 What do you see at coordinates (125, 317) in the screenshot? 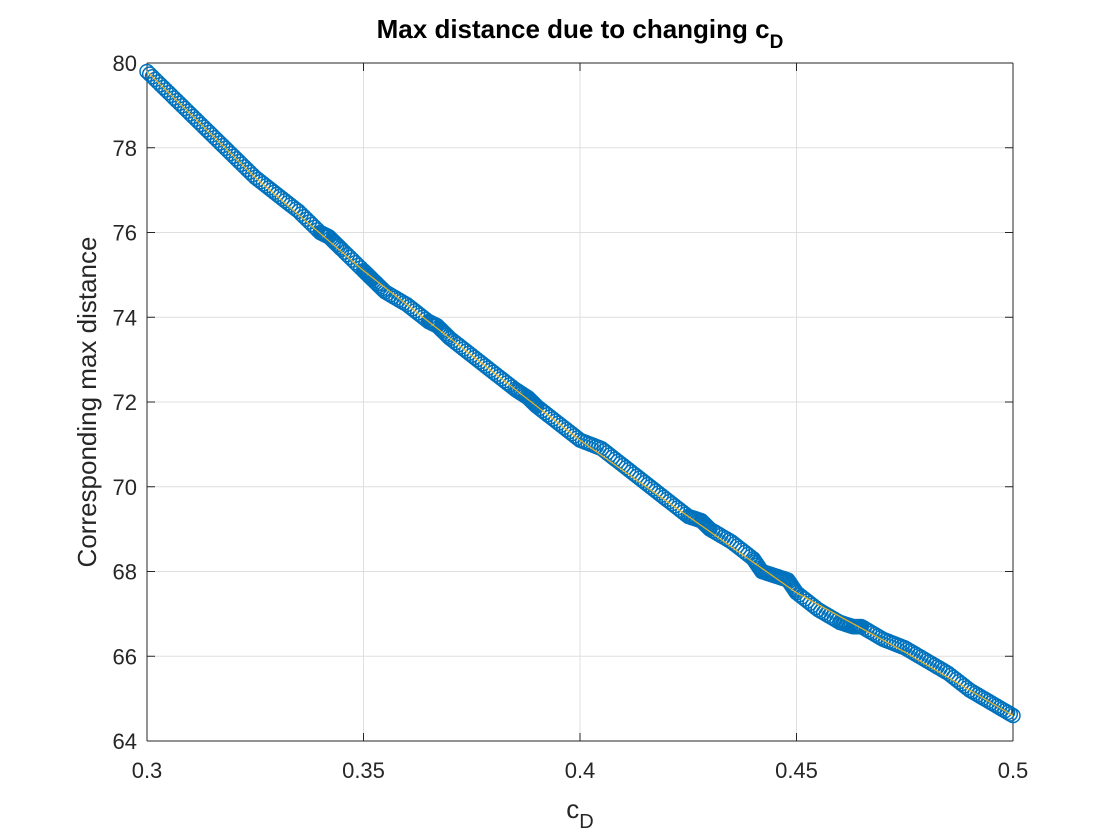
I see `y-tick-label: 74` at bounding box center [125, 317].